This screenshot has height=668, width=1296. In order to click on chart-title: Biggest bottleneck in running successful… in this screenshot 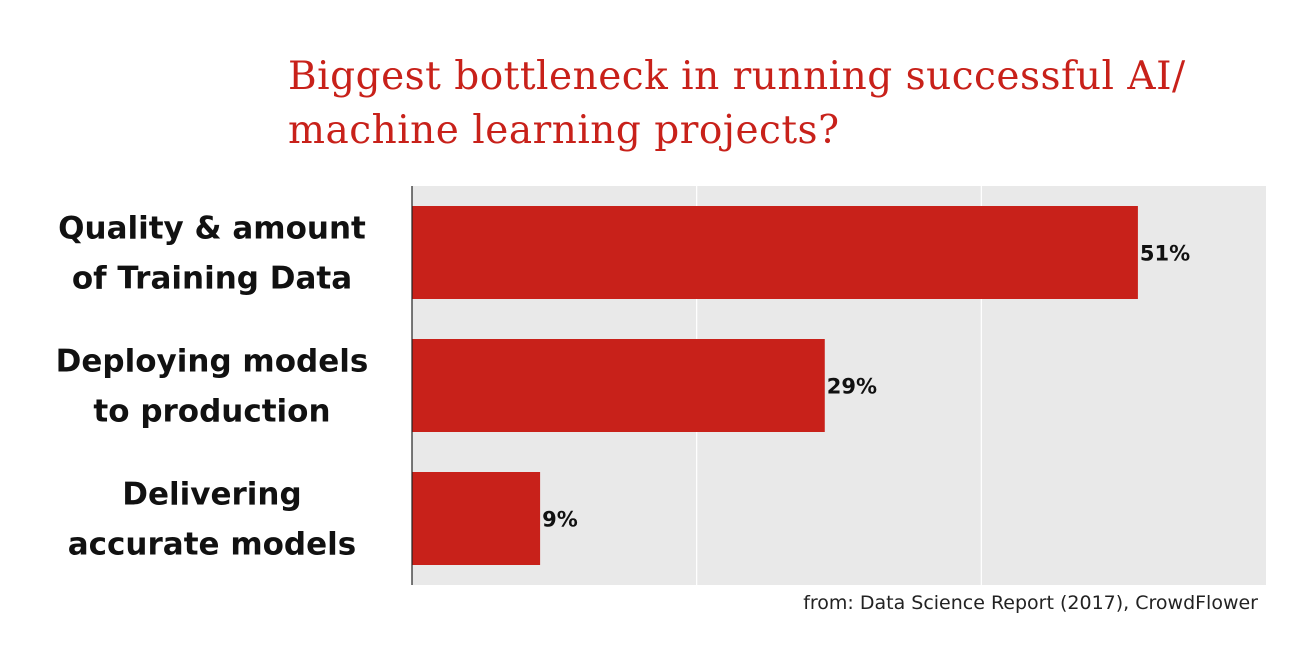, I will do `click(783, 104)`.